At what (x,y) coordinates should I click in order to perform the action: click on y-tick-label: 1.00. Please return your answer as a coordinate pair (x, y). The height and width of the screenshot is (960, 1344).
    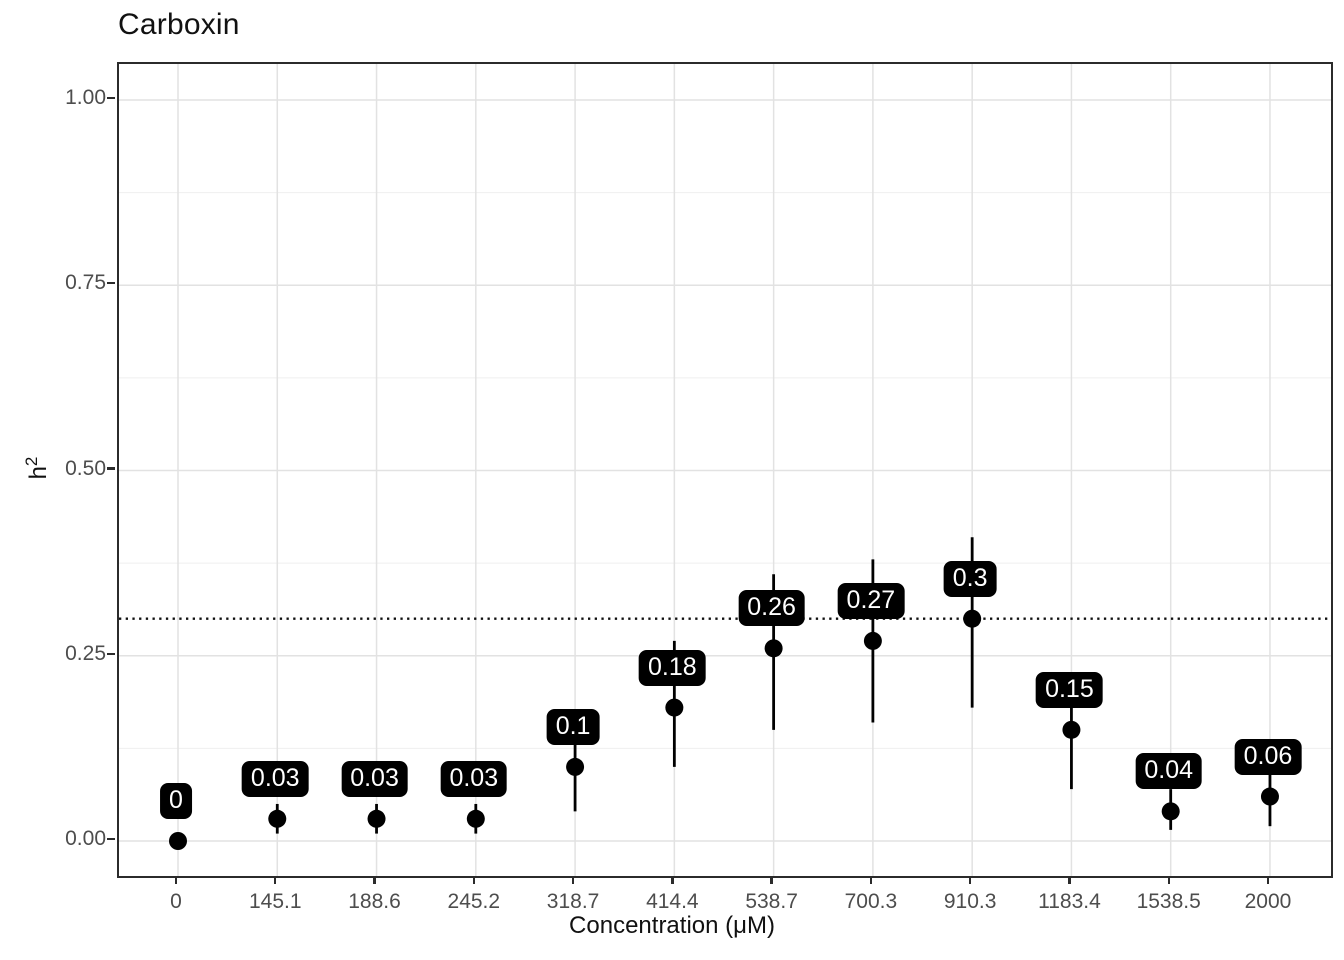
    Looking at the image, I should click on (85, 97).